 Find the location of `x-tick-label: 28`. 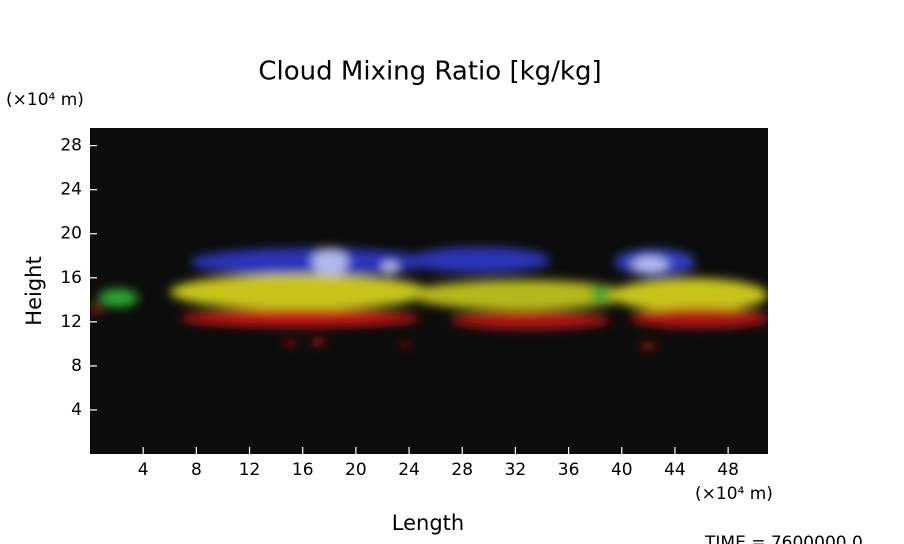

x-tick-label: 28 is located at coordinates (462, 470).